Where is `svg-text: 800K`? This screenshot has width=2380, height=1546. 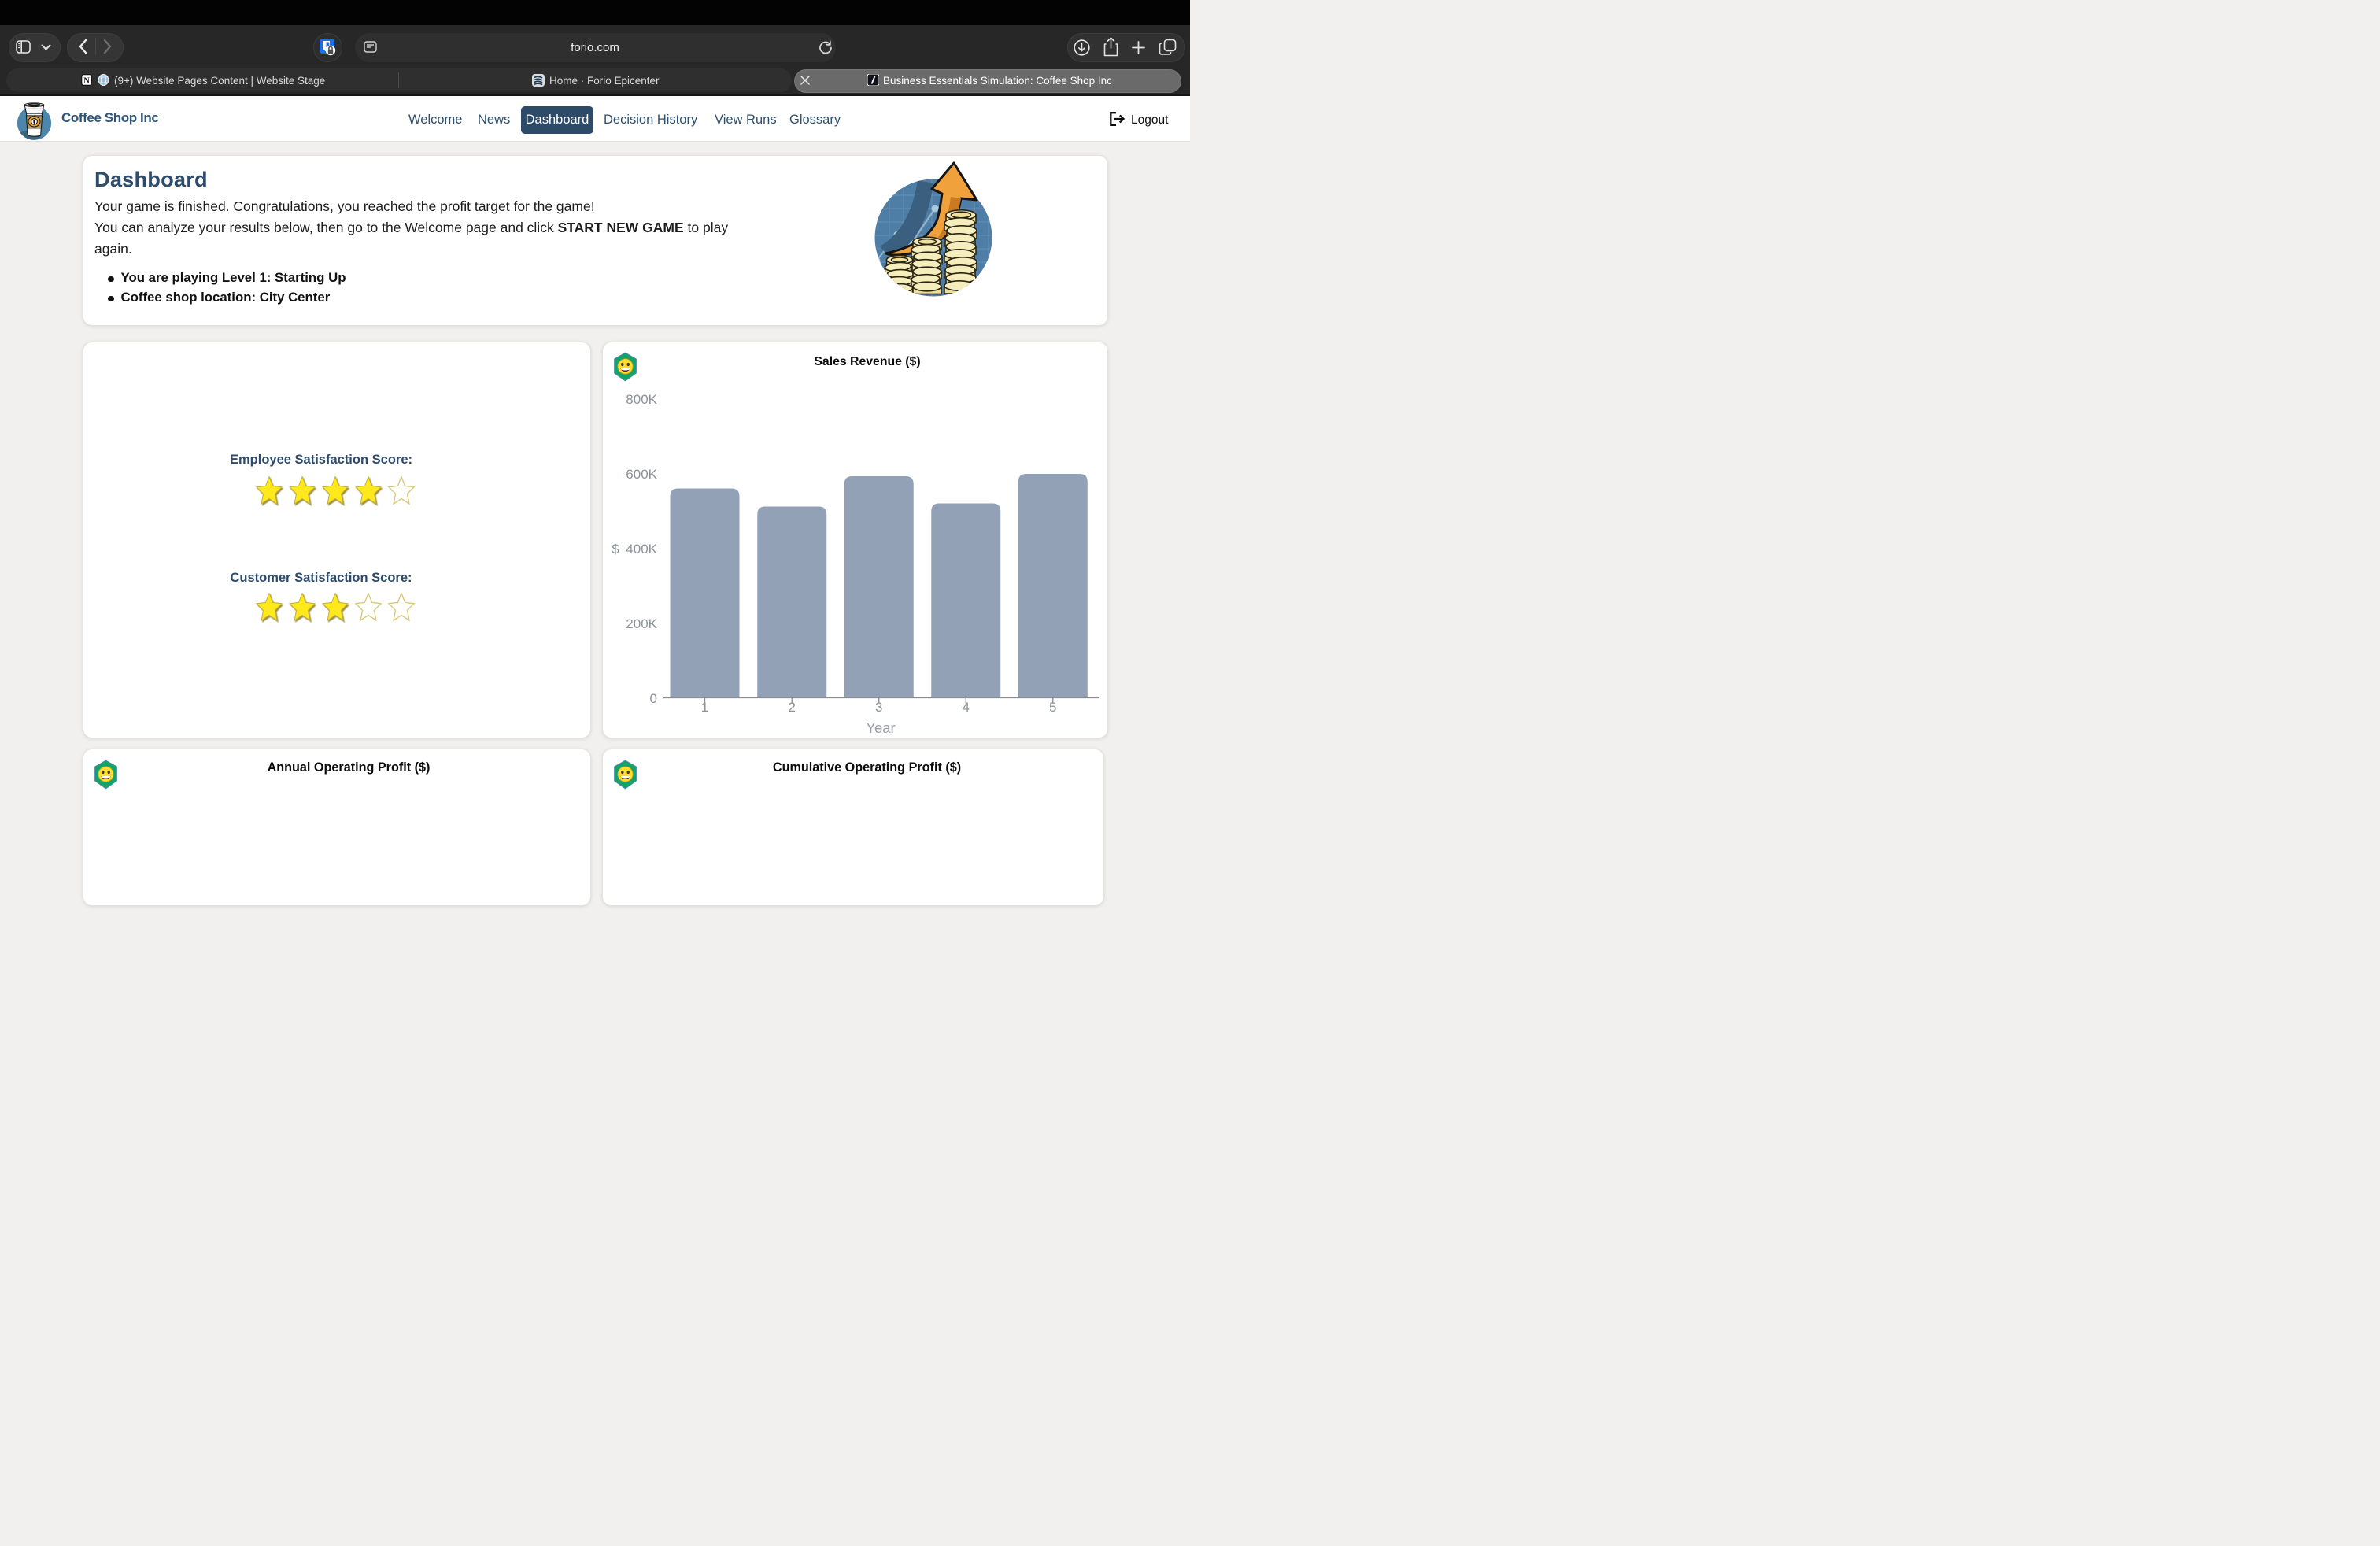 svg-text: 800K is located at coordinates (641, 399).